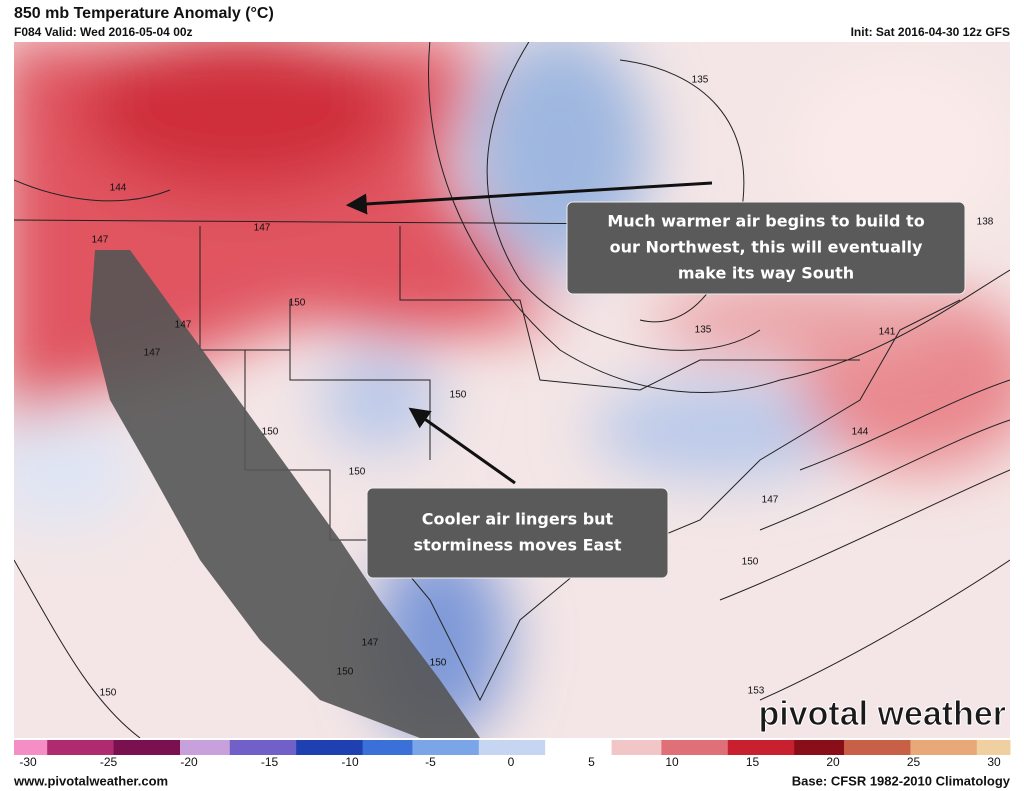 The height and width of the screenshot is (791, 1024). I want to click on annotation-text: Cooler air lingers but, so click(518, 519).